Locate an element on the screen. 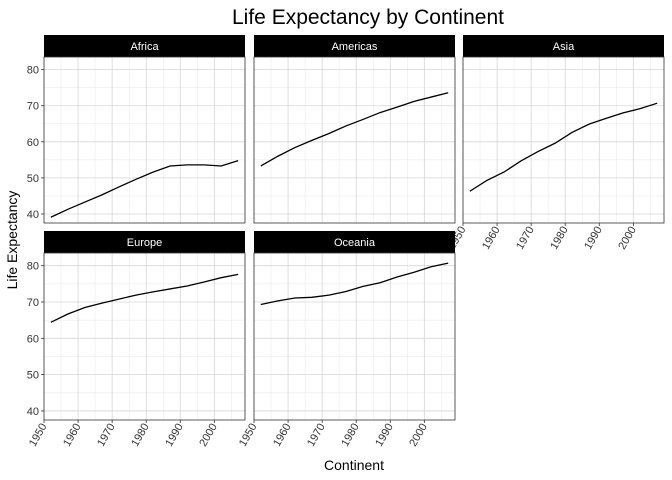  facet-strip-label: Oceania is located at coordinates (355, 243).